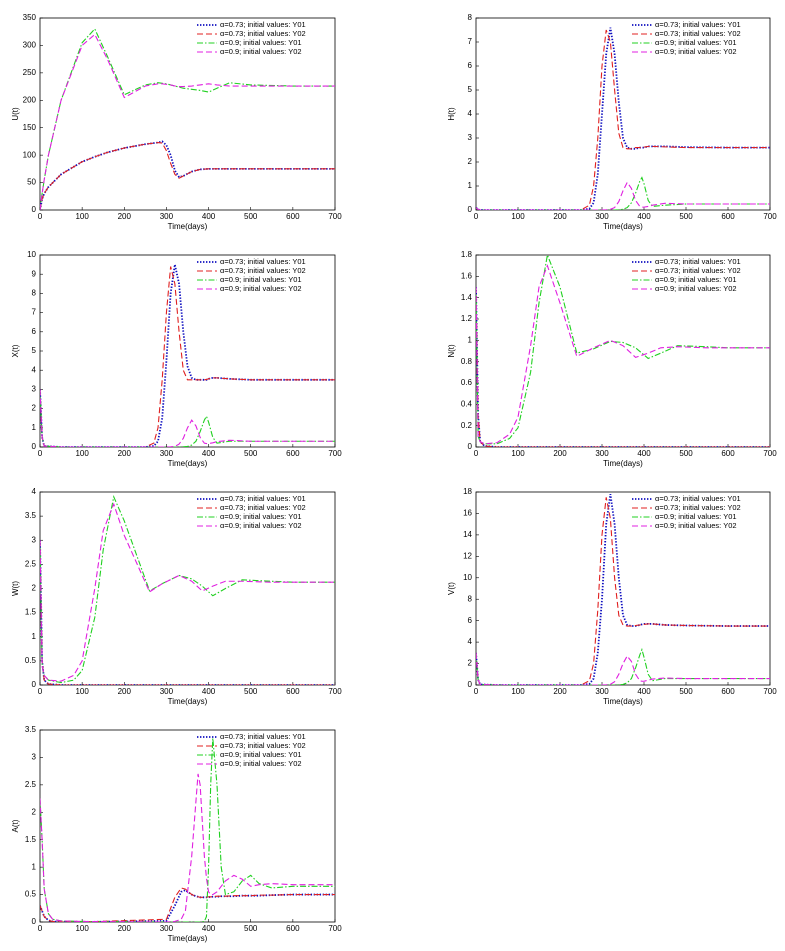  What do you see at coordinates (467, 297) in the screenshot?
I see `y-tick-label: 1.4` at bounding box center [467, 297].